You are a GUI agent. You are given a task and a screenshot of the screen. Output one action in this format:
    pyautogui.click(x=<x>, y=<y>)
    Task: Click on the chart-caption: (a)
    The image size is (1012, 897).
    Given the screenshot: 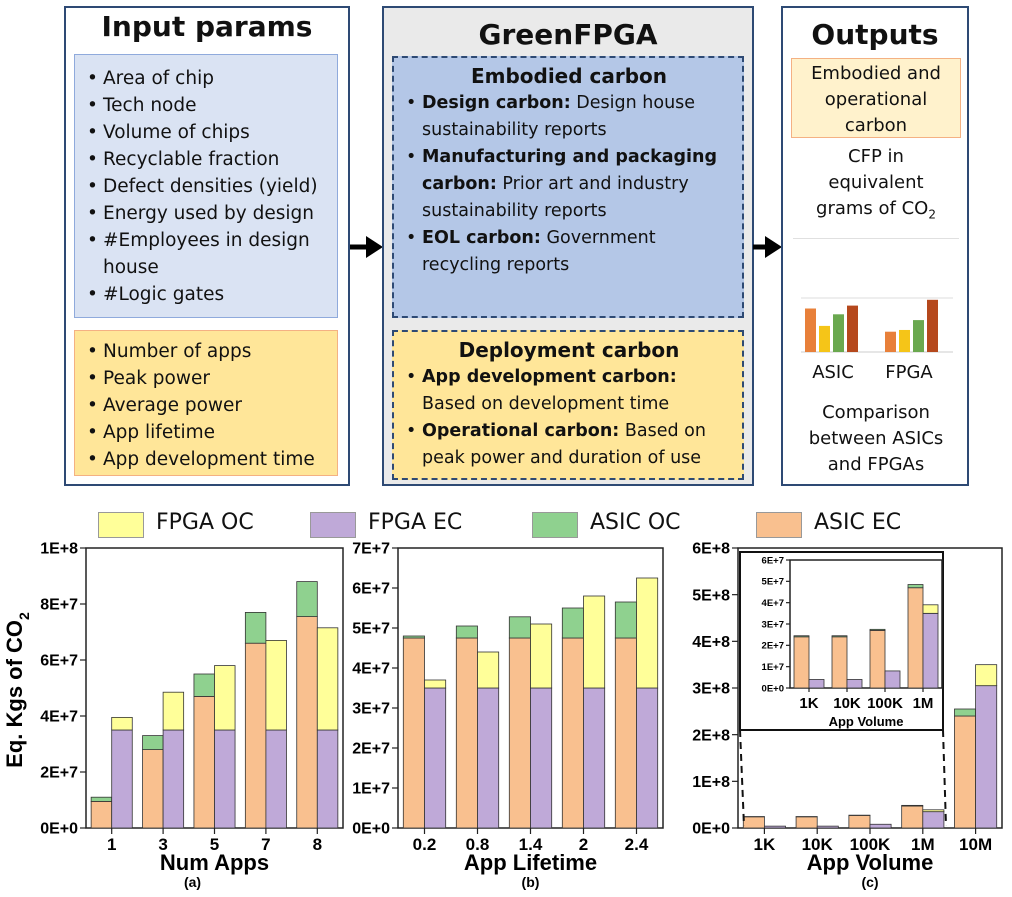 What is the action you would take?
    pyautogui.click(x=192, y=882)
    